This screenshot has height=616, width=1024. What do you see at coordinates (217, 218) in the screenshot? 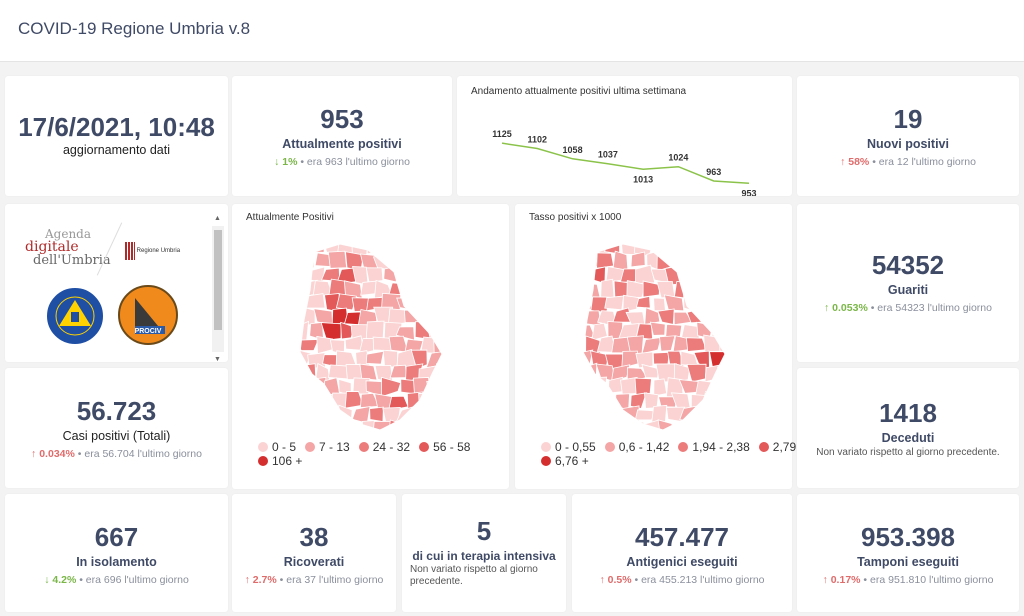
I see `scroll-up-icon: ▲` at bounding box center [217, 218].